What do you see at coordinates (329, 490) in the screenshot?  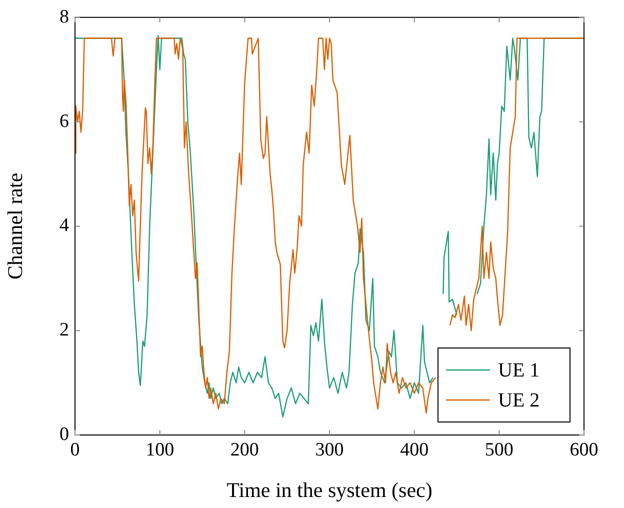 I see `x-axis-title: Time in the system (sec)` at bounding box center [329, 490].